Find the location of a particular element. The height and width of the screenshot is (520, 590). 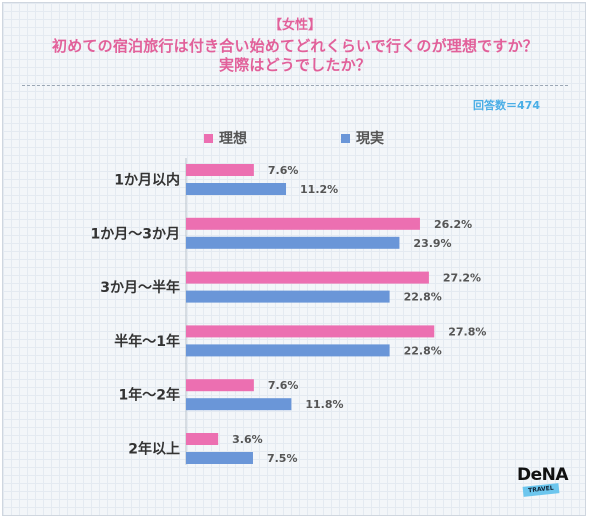

chart-title-line1: 初めての宿泊旅行は付き合い始めてどれくらいで行くのが理想ですか？ is located at coordinates (295, 46).